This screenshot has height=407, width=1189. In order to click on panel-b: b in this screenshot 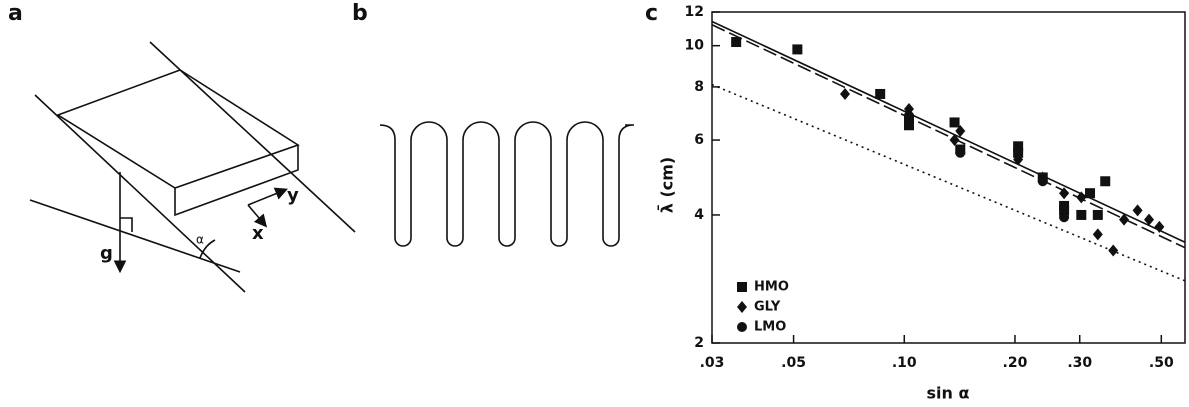, I will do `click(493, 124)`.